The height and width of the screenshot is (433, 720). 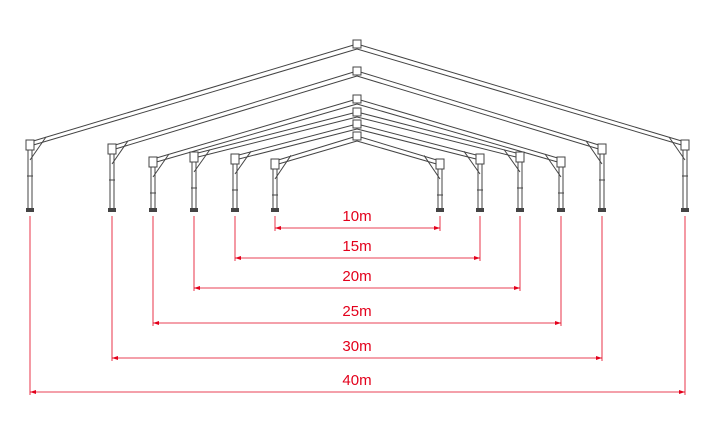 I want to click on dimension: 15m, so click(x=357, y=238).